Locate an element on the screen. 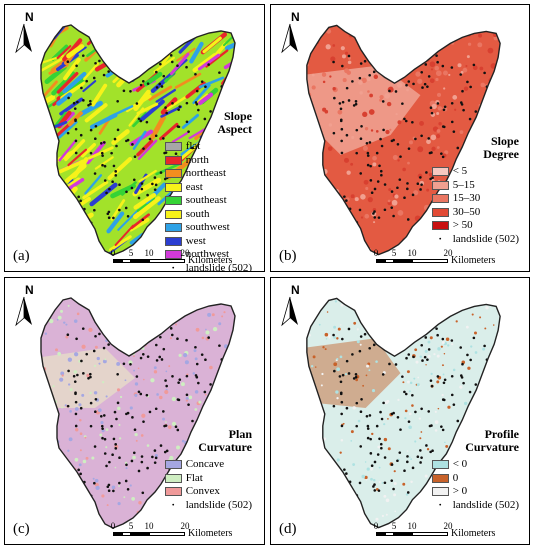 This screenshot has width=534, height=550. legend-item: < 0 is located at coordinates (475, 465).